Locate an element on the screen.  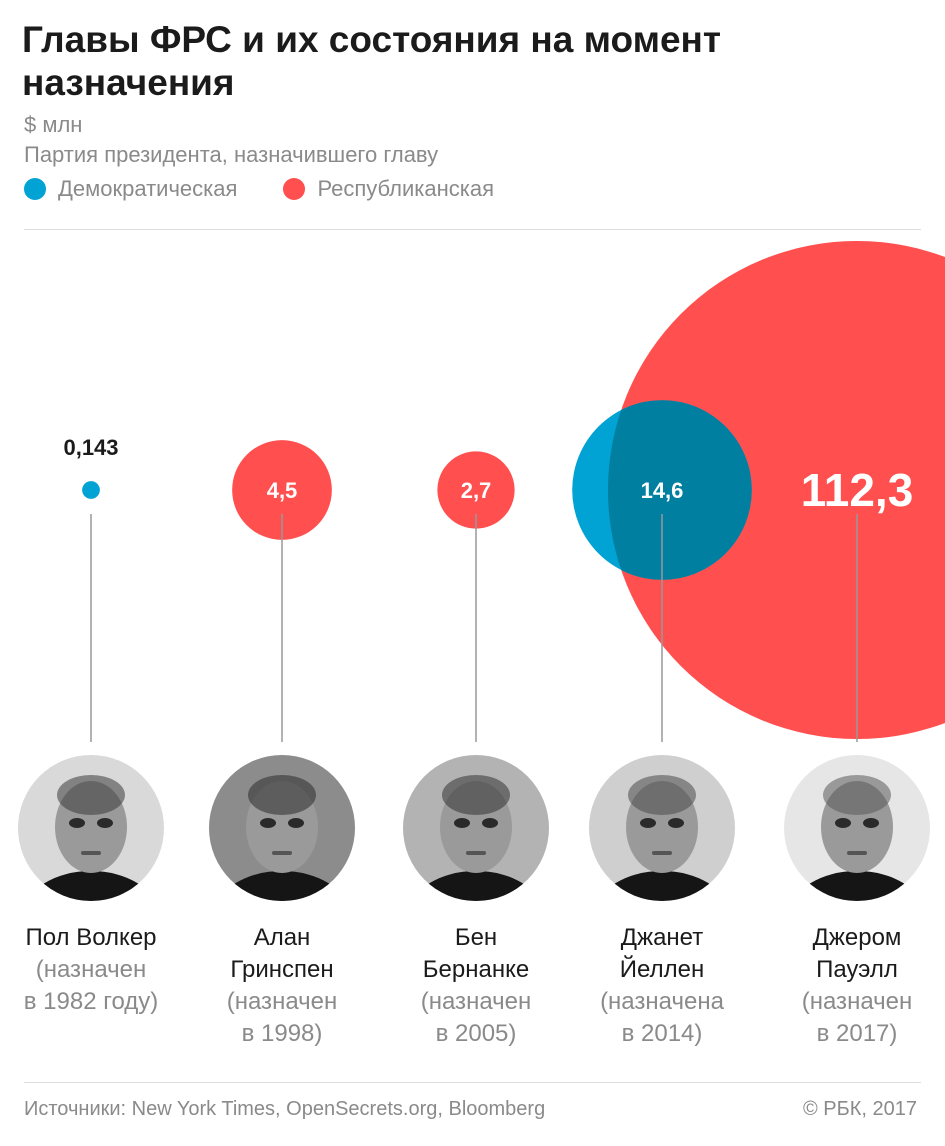
legend: Демократическая Республиканская is located at coordinates (282, 189).